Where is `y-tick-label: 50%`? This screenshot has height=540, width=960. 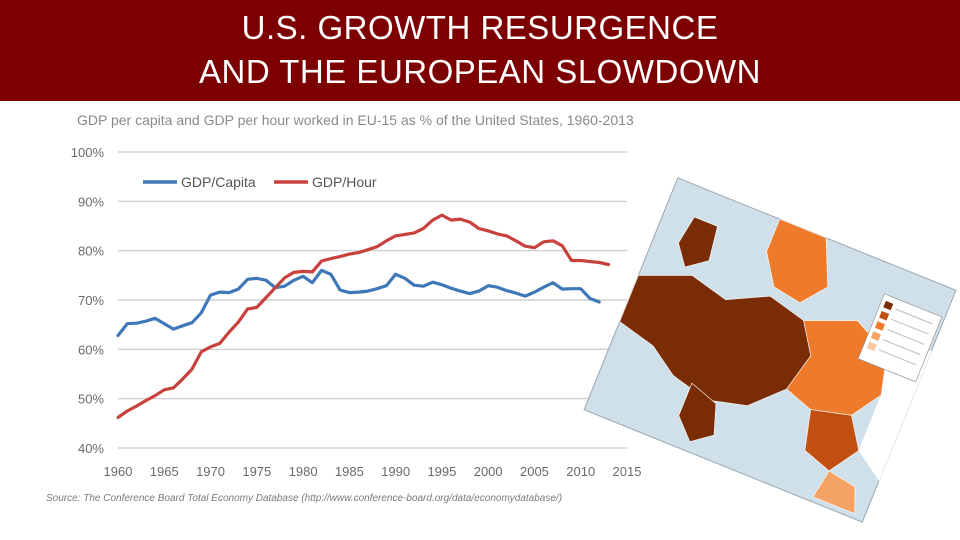 y-tick-label: 50% is located at coordinates (91, 399).